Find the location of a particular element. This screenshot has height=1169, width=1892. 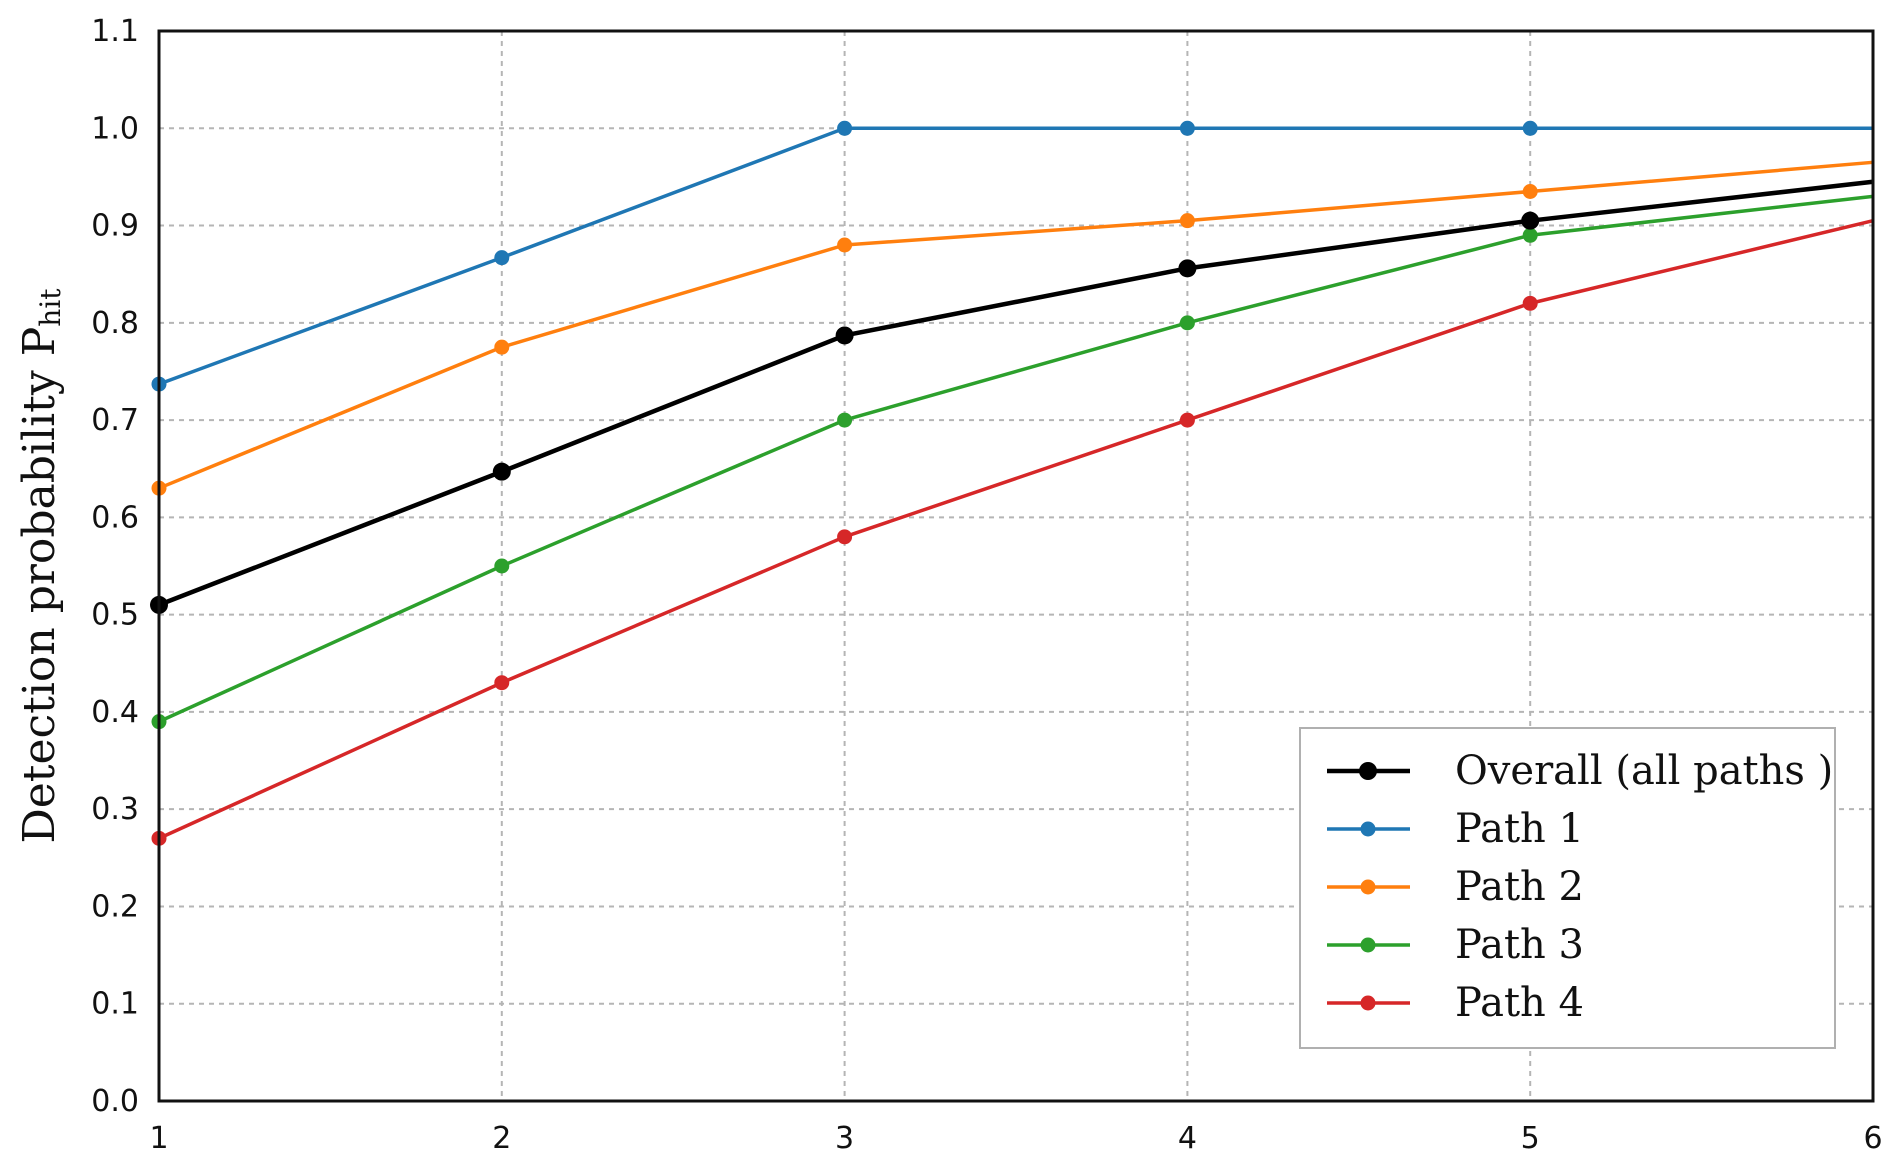

legend-entry: Path 2 is located at coordinates (1455, 887).